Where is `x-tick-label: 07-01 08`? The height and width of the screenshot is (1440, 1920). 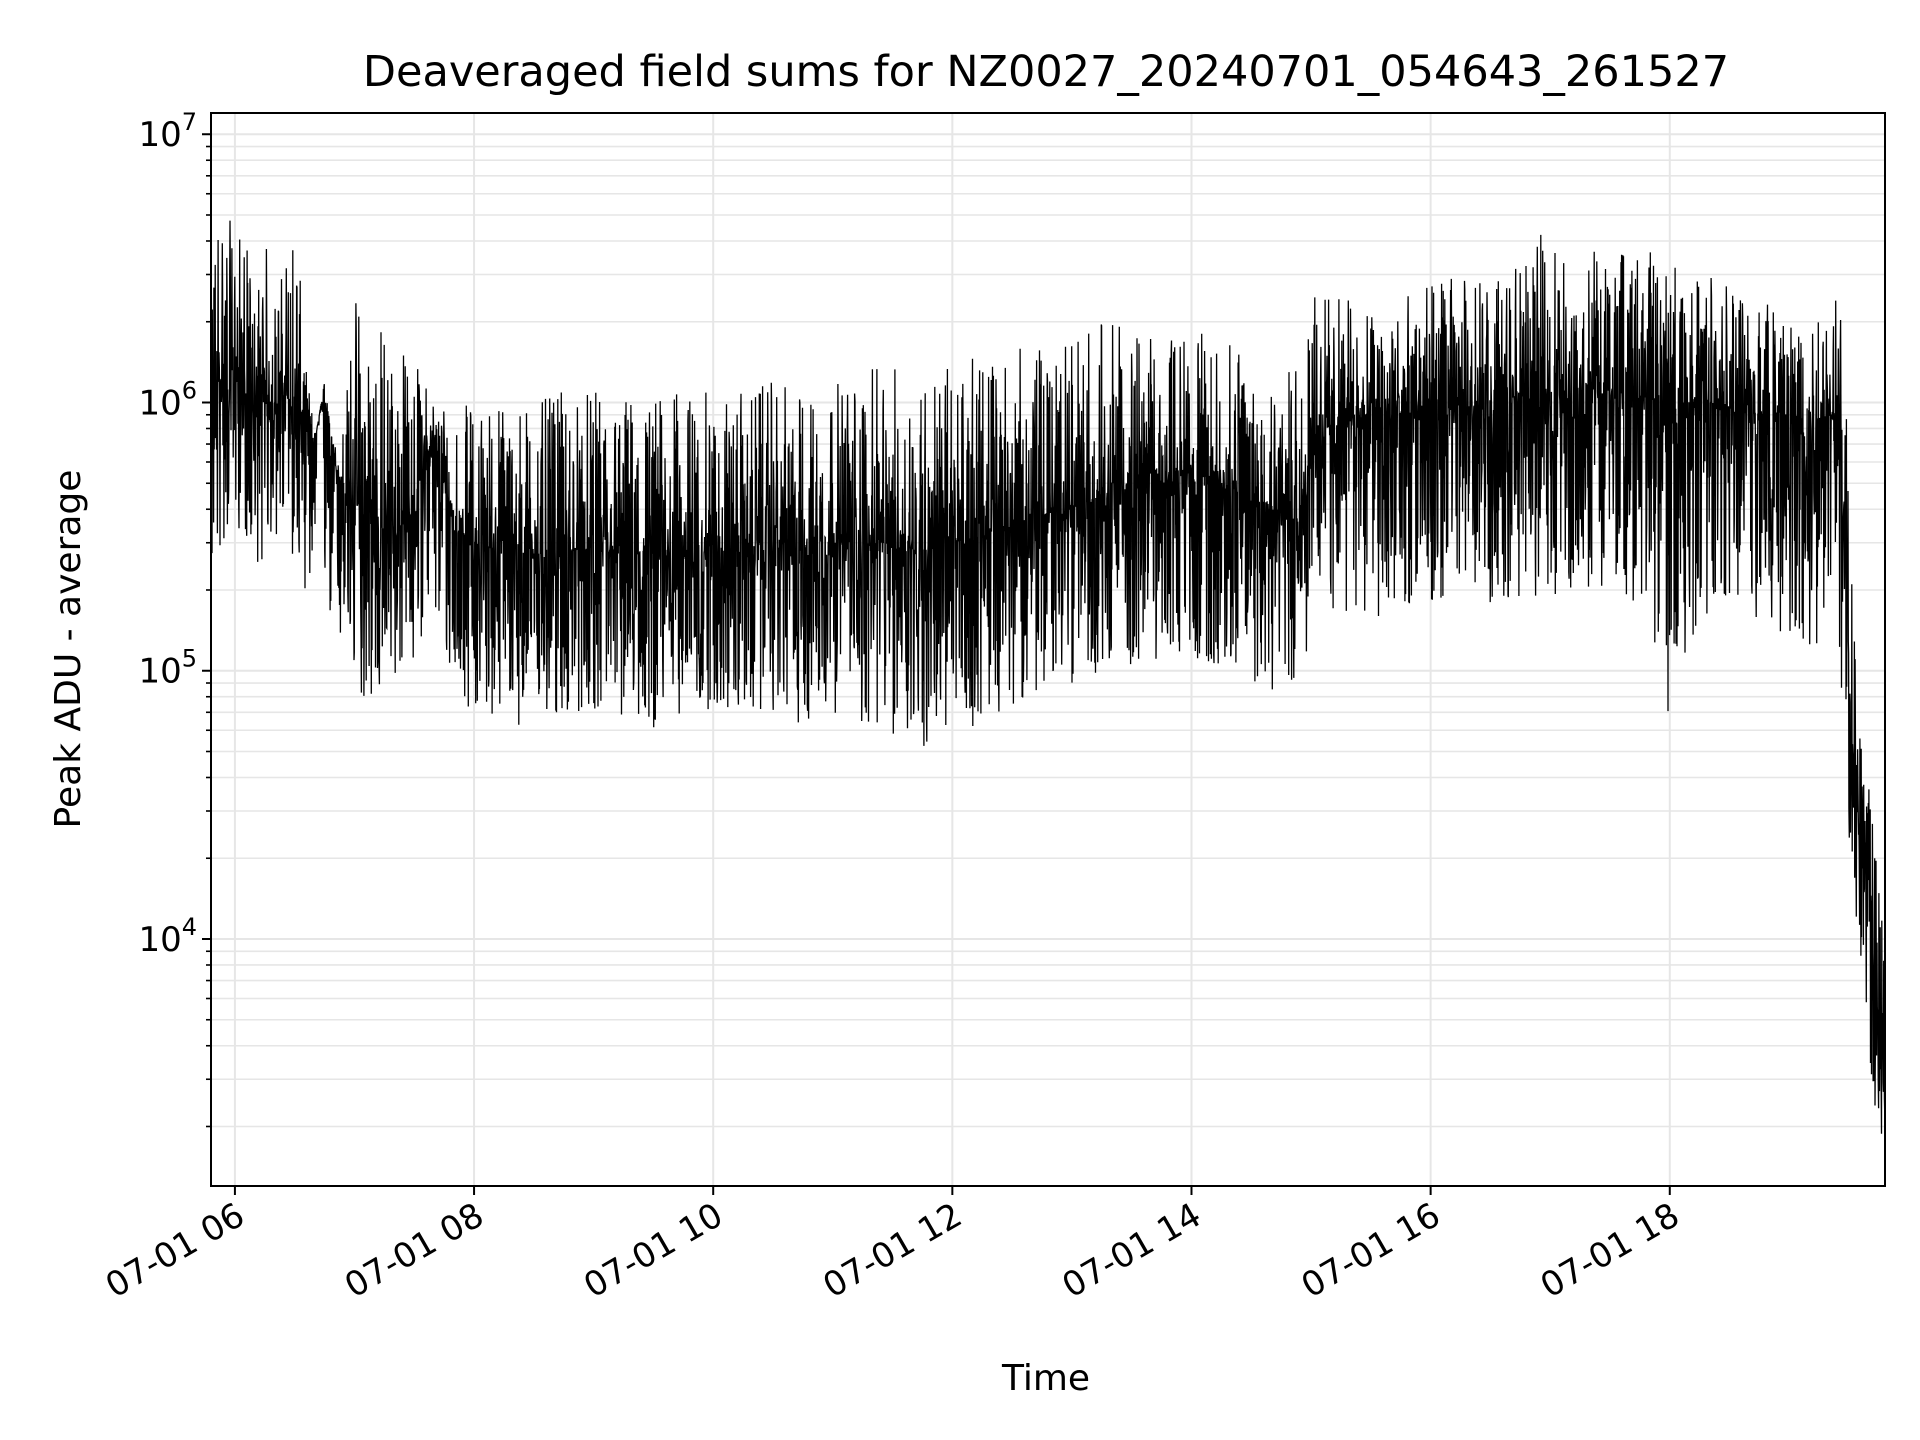 x-tick-label: 07-01 08 is located at coordinates (414, 1250).